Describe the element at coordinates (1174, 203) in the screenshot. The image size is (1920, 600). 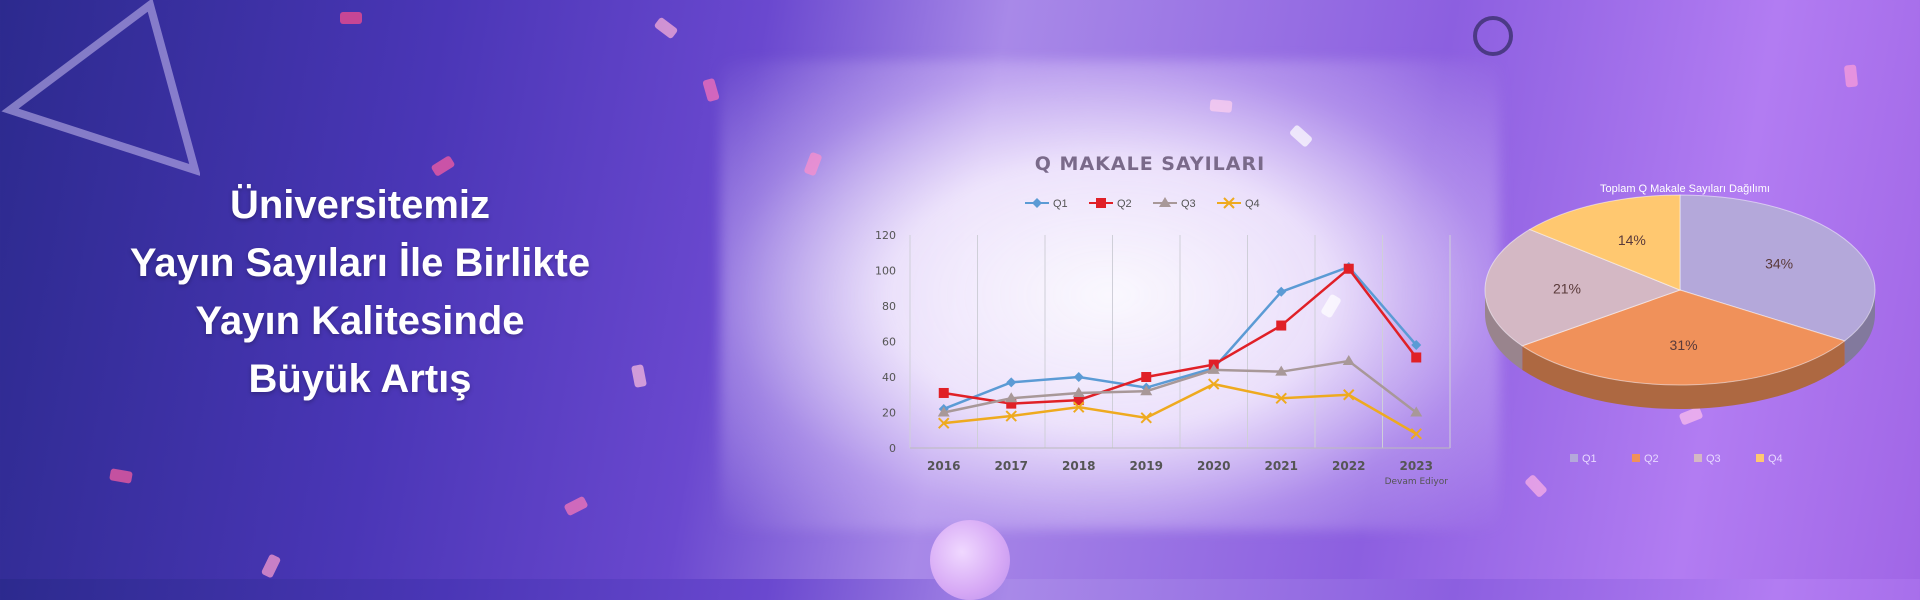
I see `legend-entry: Q3` at that location.